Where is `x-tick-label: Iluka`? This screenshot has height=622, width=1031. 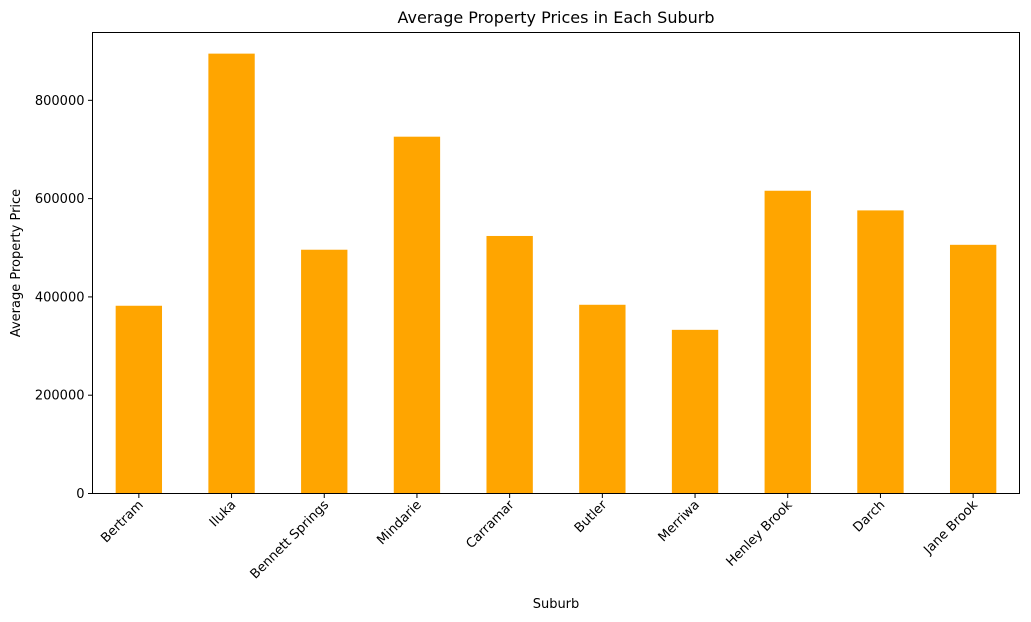 x-tick-label: Iluka is located at coordinates (223, 514).